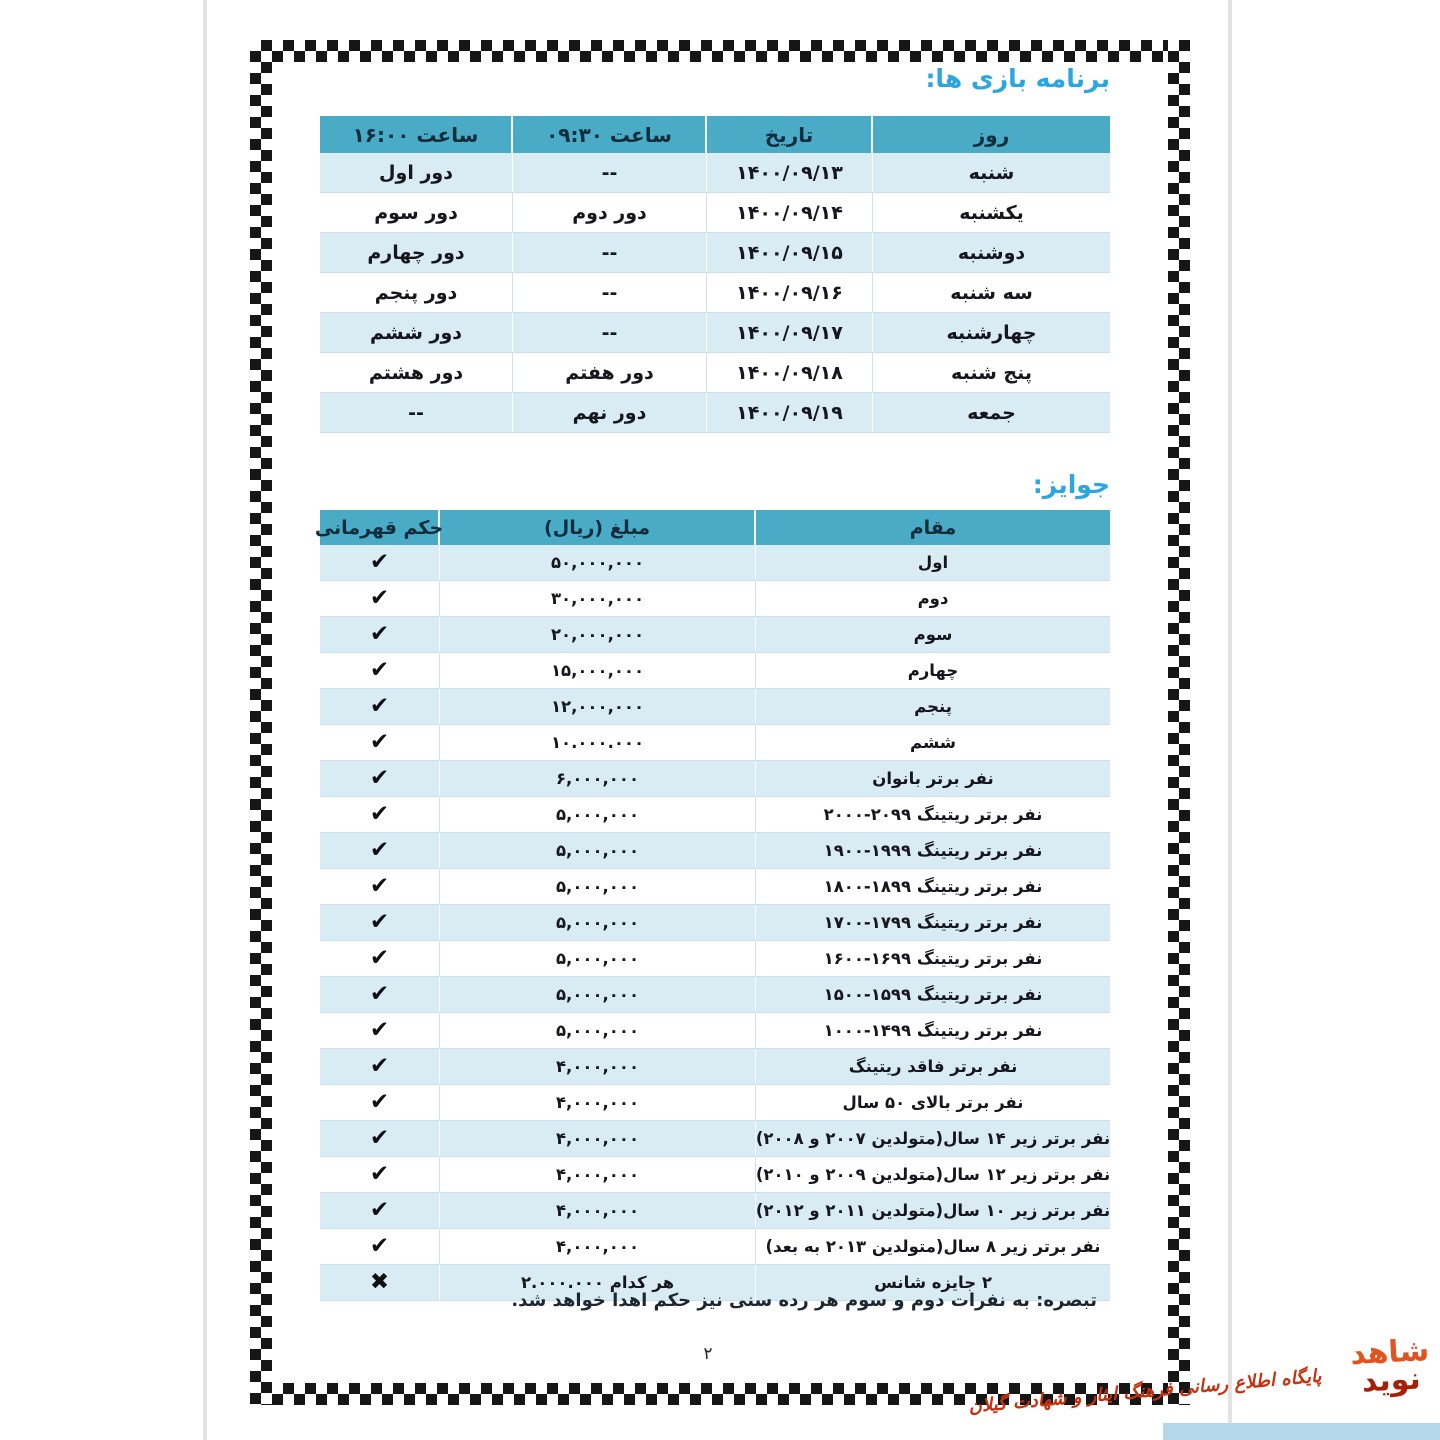 The height and width of the screenshot is (1440, 1440). I want to click on rank-cell: نفر برتر ریتینگ ۲۰۹۹-۲۰۰۰, so click(933, 814).